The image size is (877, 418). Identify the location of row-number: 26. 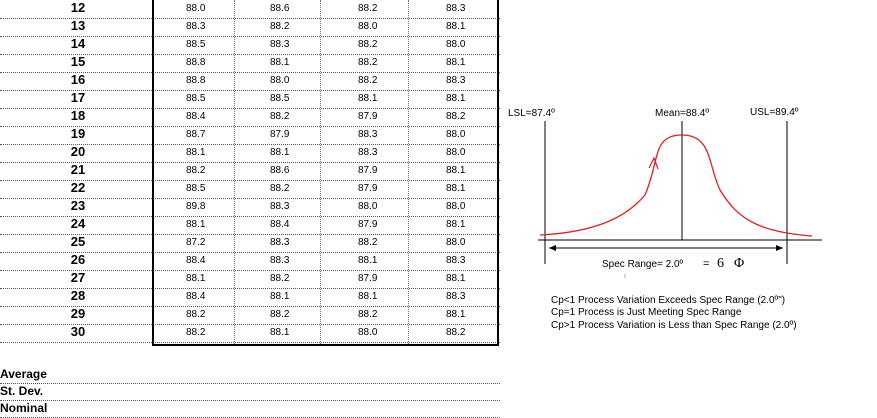
(78, 259).